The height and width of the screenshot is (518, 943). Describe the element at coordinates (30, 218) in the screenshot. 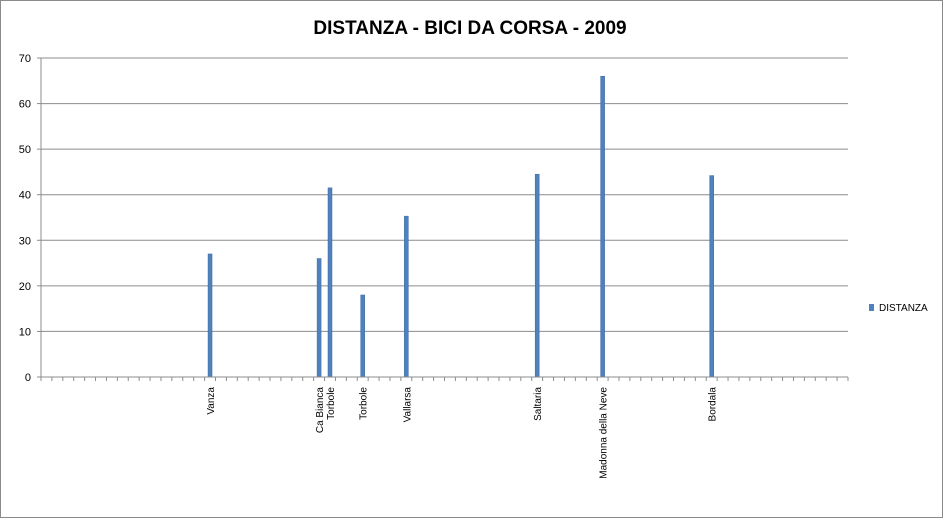

I see `y-axis-ticks: 0 10 20 30 40 50 60 70` at that location.